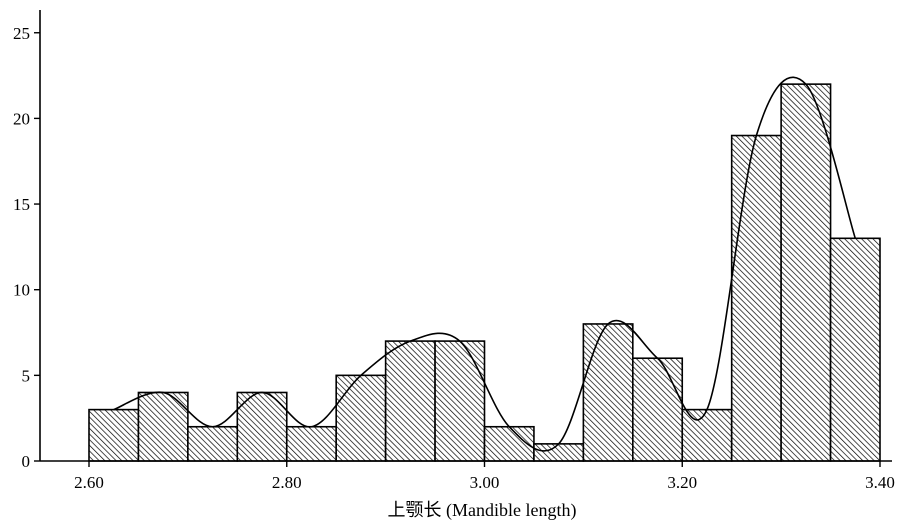 The width and height of the screenshot is (899, 525). What do you see at coordinates (21, 118) in the screenshot?
I see `y-tick-label: 20` at bounding box center [21, 118].